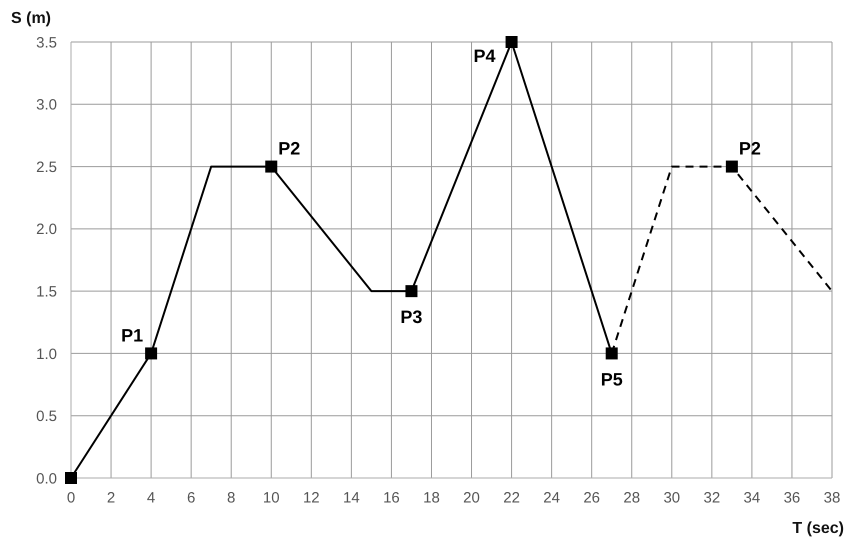 The image size is (856, 544). Describe the element at coordinates (411, 317) in the screenshot. I see `annotation: P3` at that location.